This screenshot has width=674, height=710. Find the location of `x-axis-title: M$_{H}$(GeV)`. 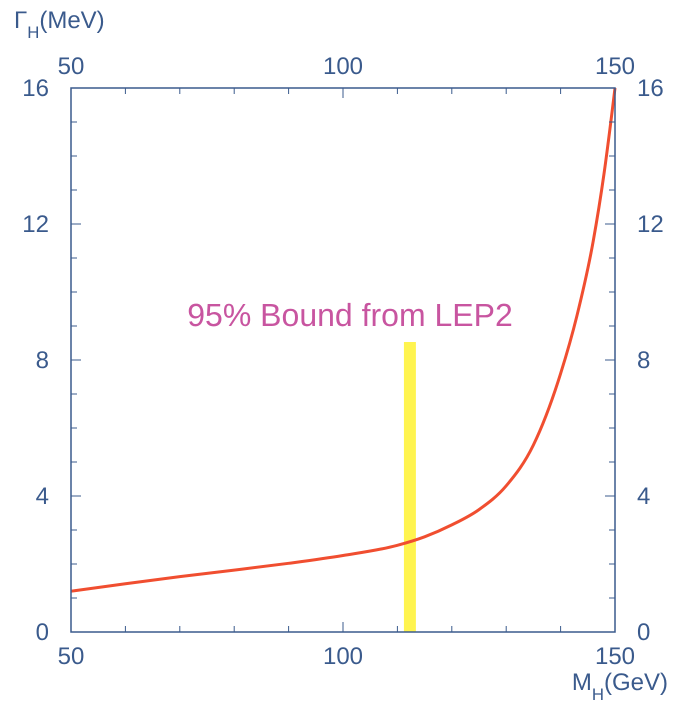

x-axis-title: M$_{H}$(GeV) is located at coordinates (620, 686).